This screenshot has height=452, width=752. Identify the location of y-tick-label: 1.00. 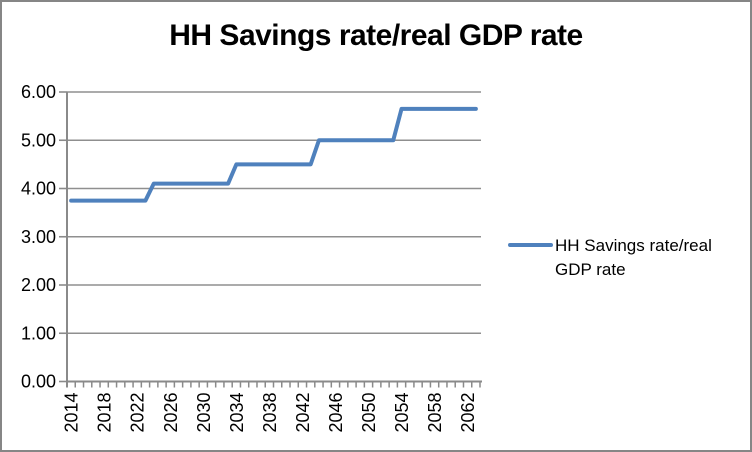
(38, 333).